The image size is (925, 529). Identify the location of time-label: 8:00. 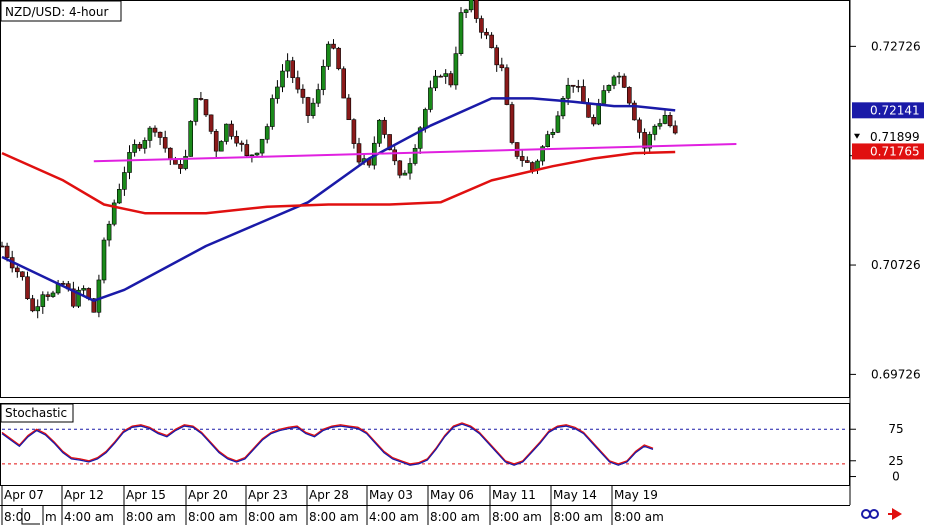
(17, 517).